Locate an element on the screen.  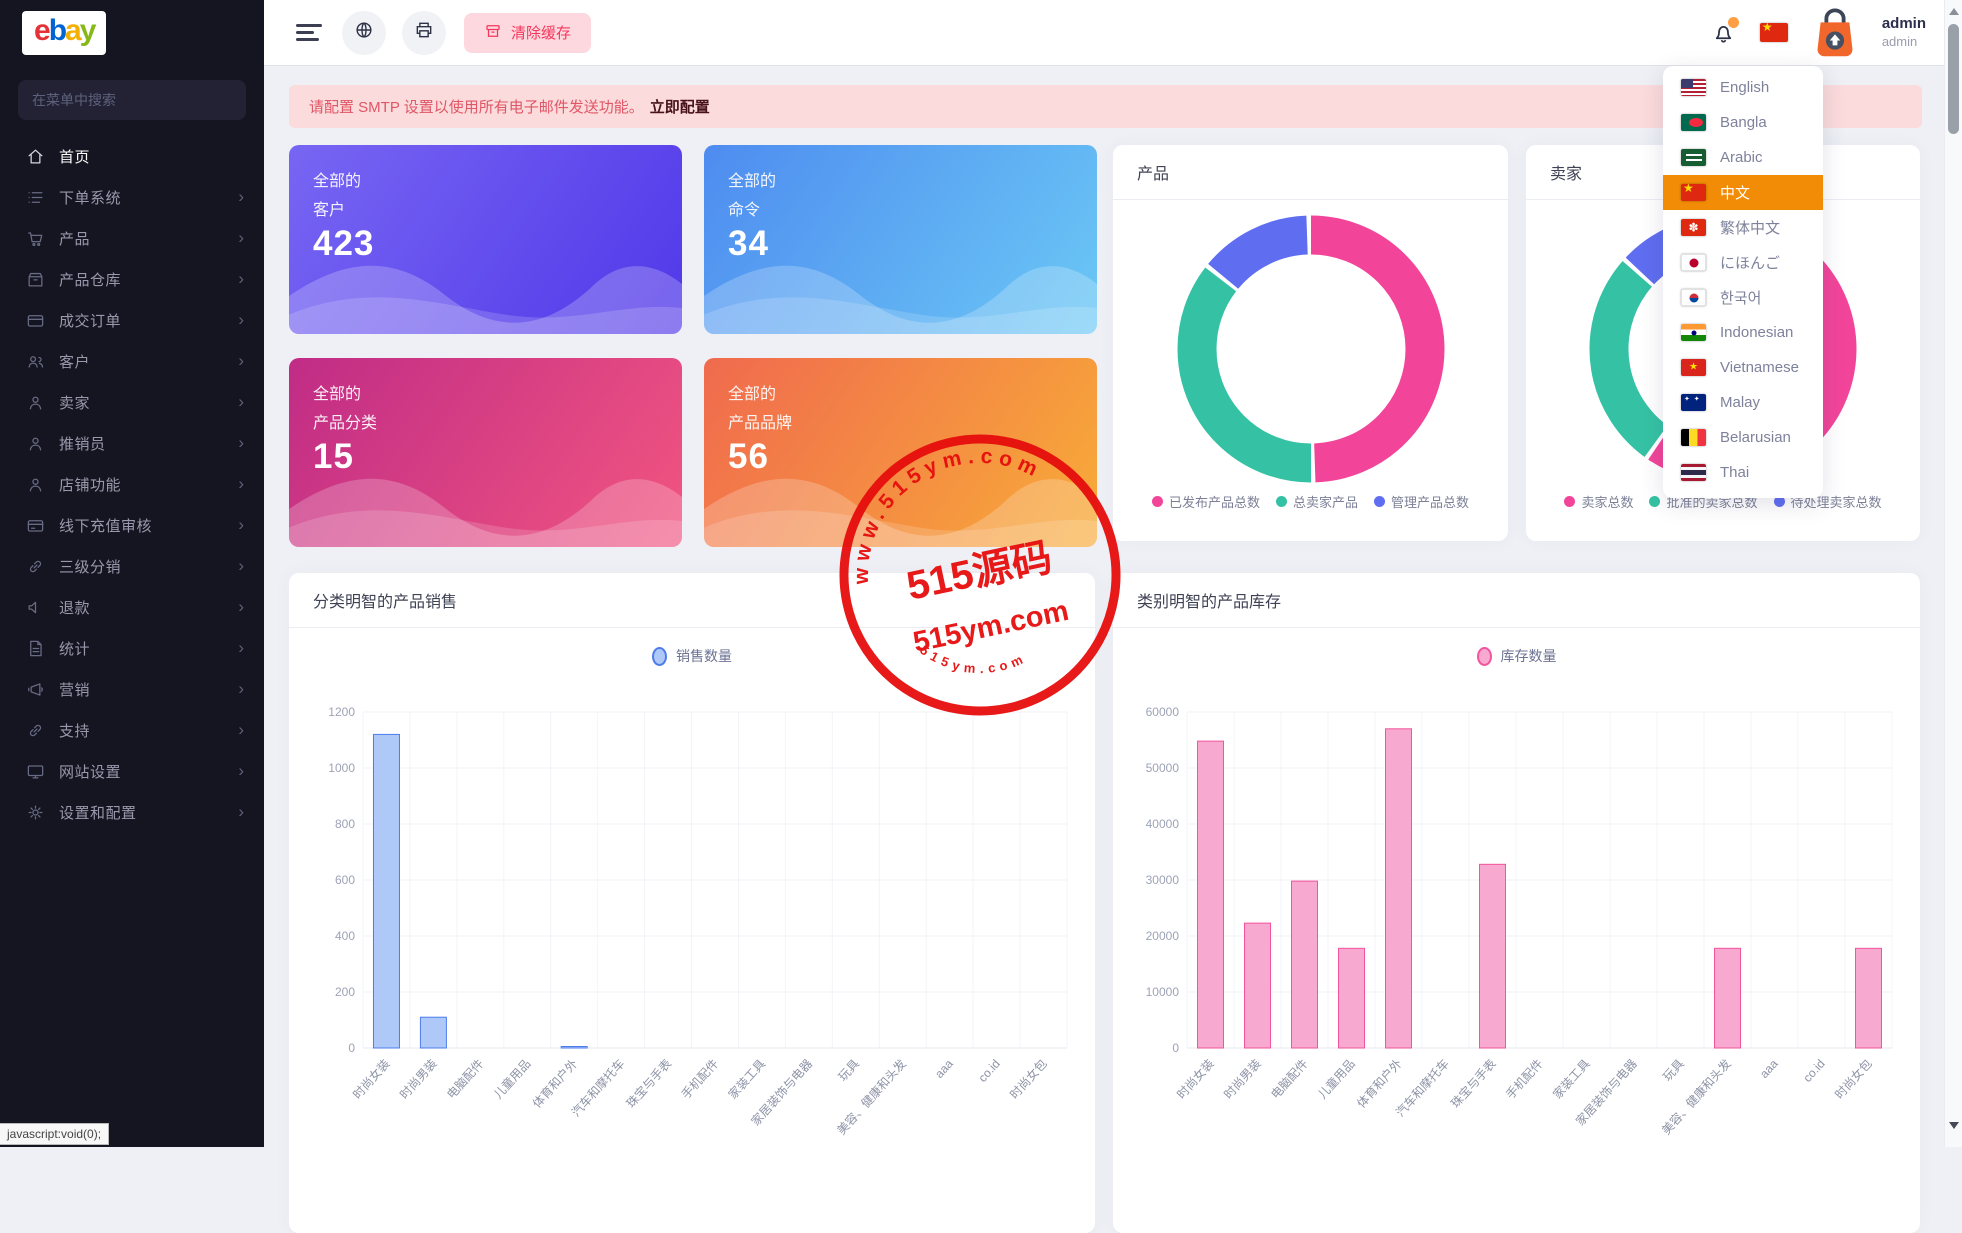
sidebar-item-5: 成交订单 › is located at coordinates (132, 320).